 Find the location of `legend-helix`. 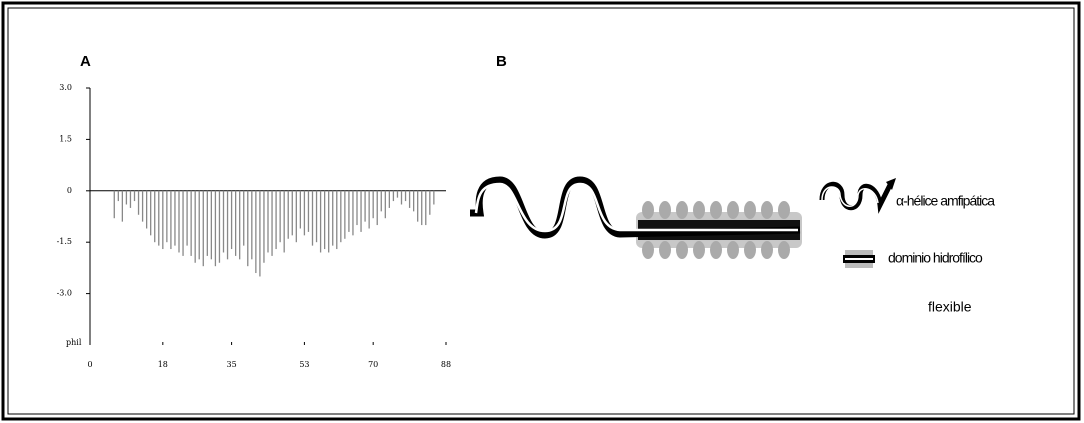

legend-helix is located at coordinates (856, 197).